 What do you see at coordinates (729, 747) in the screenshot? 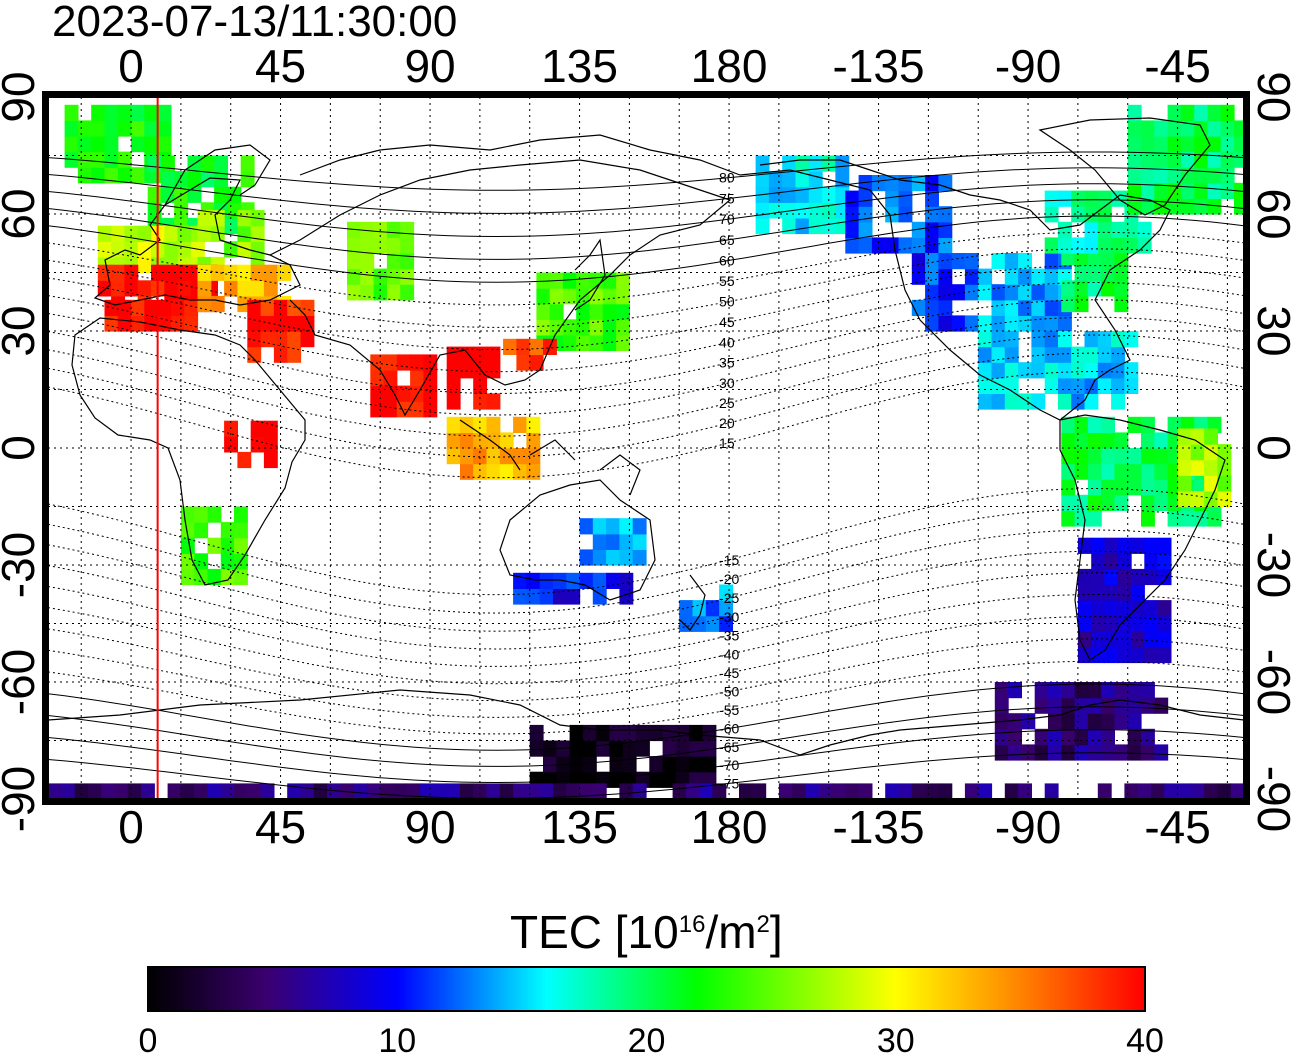
I see `contour-label: -65` at bounding box center [729, 747].